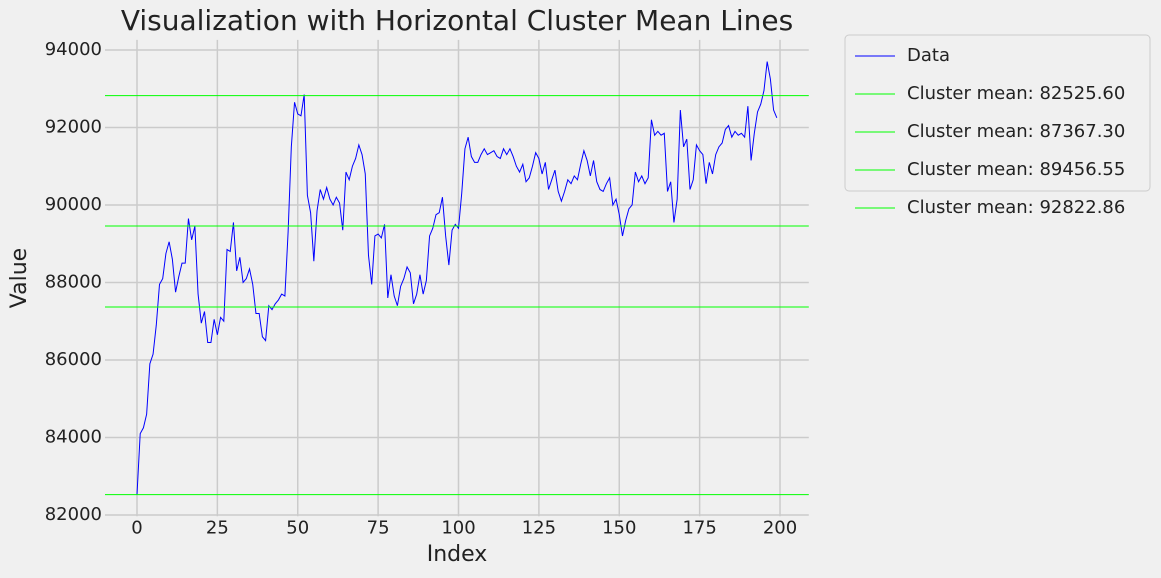 This screenshot has height=578, width=1161. I want to click on x-tick-label: 50, so click(297, 527).